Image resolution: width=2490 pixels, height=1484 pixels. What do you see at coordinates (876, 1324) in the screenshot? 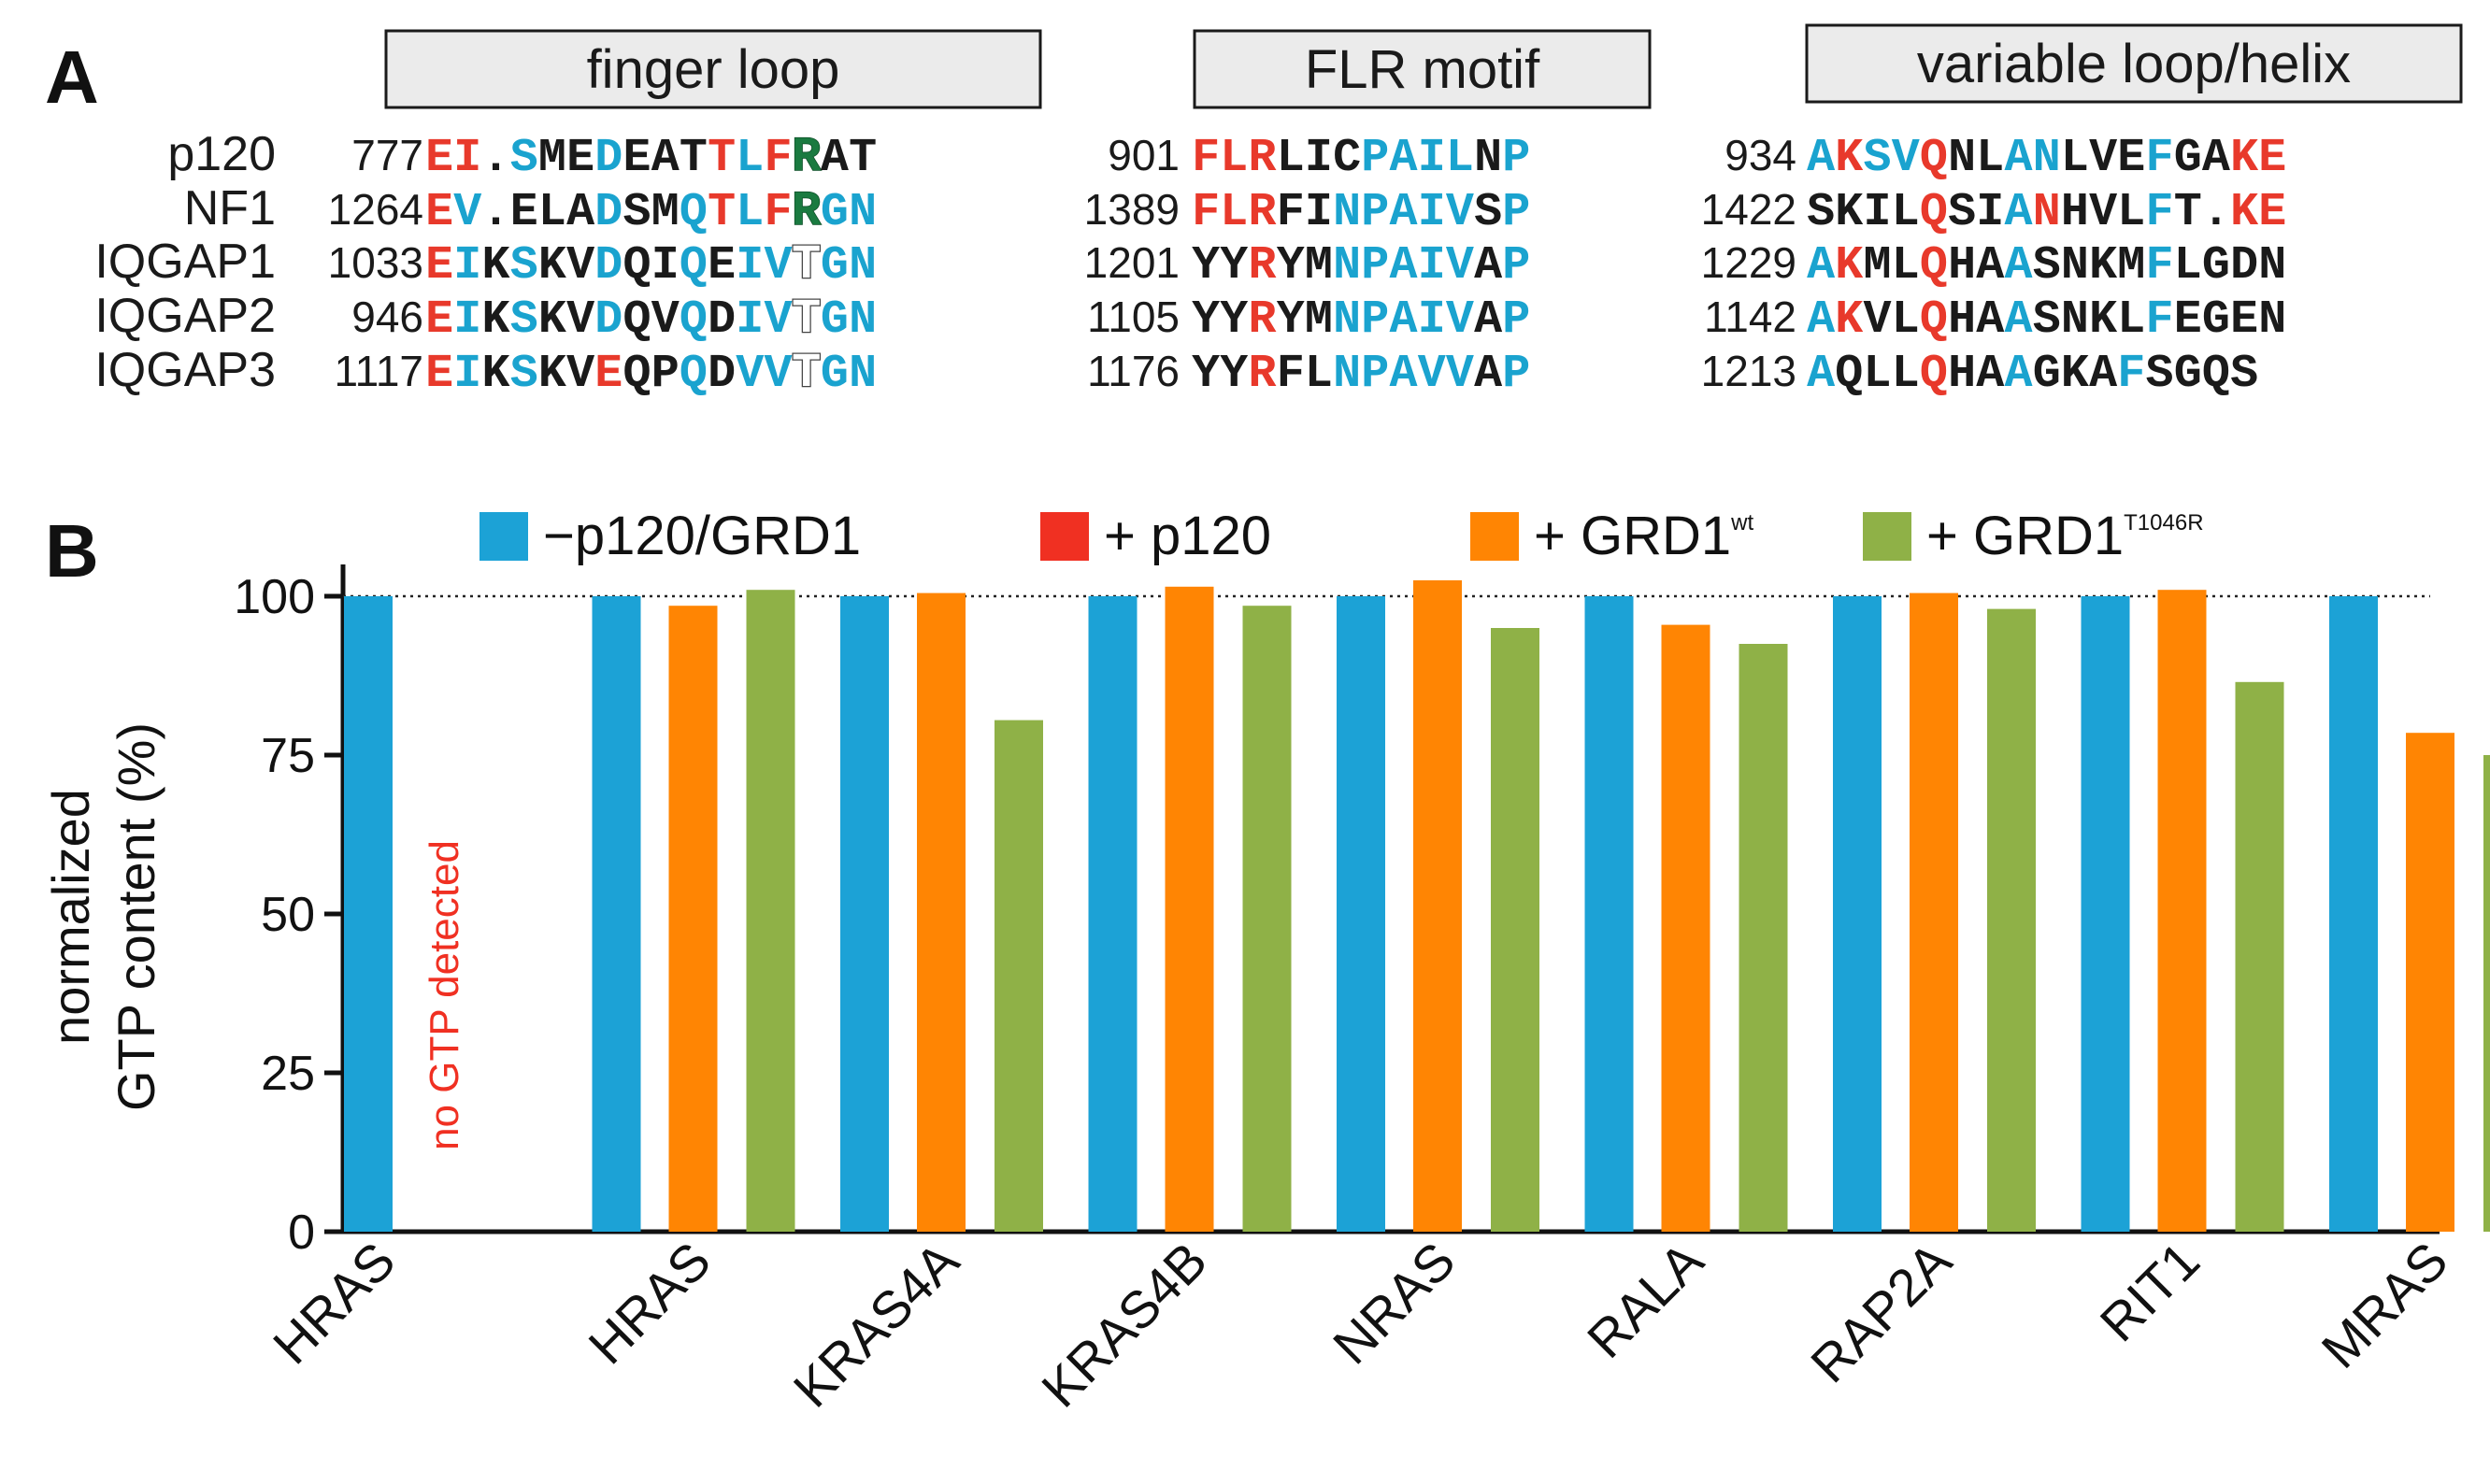
I see `x-tick-label: KRAS4A` at bounding box center [876, 1324].